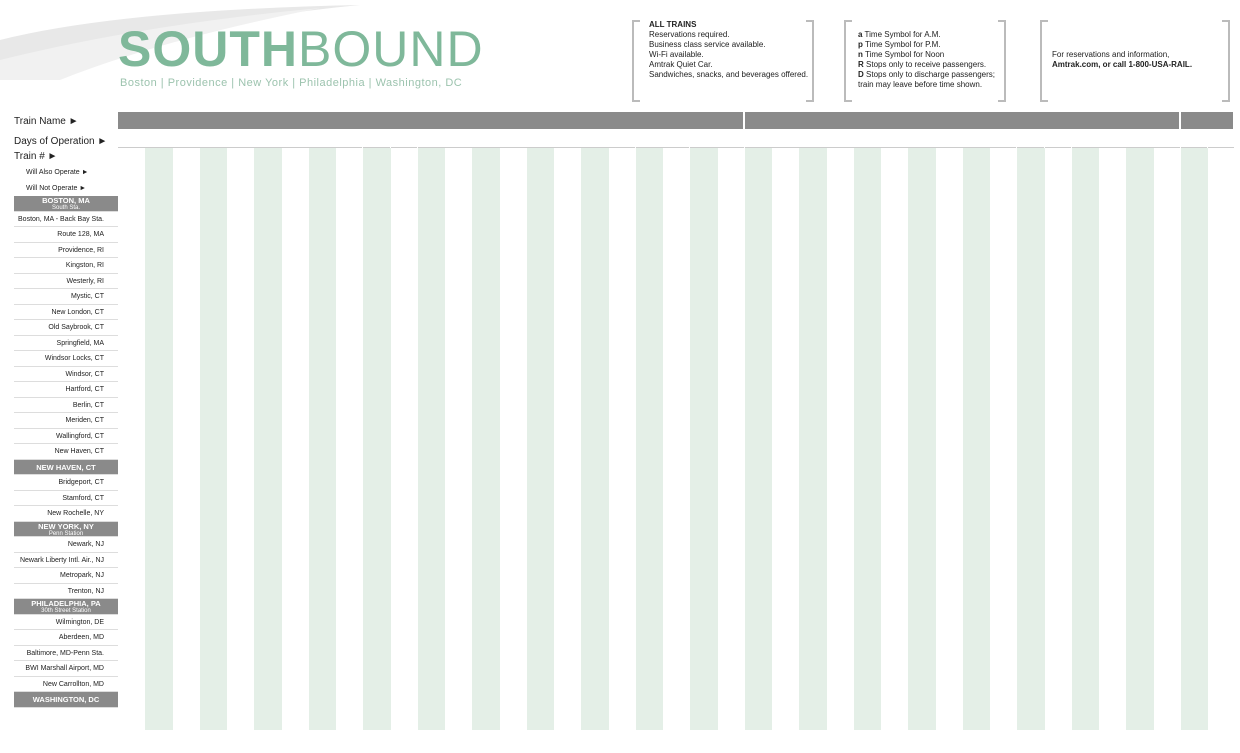 The height and width of the screenshot is (753, 1240). I want to click on station-row: Metropark, NJ, so click(66, 576).